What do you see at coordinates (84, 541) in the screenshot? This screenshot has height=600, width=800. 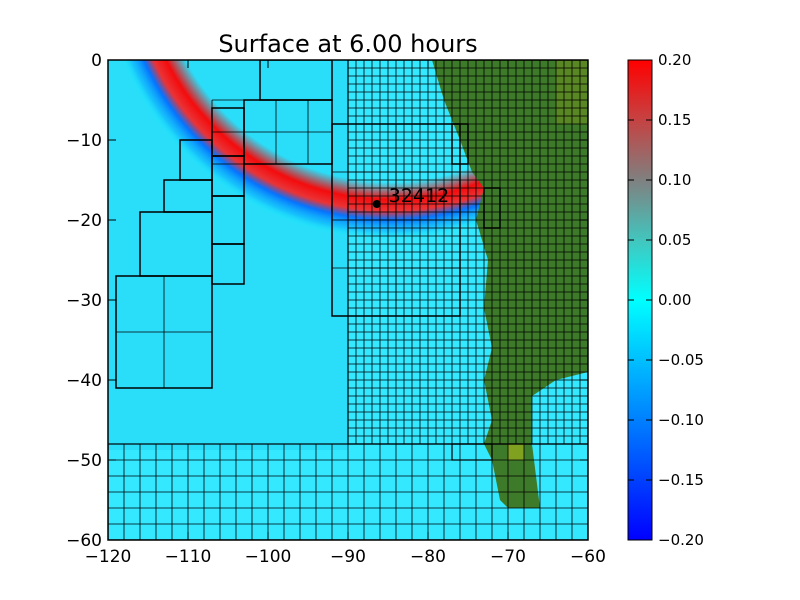 I see `y-tick-label: −60` at bounding box center [84, 541].